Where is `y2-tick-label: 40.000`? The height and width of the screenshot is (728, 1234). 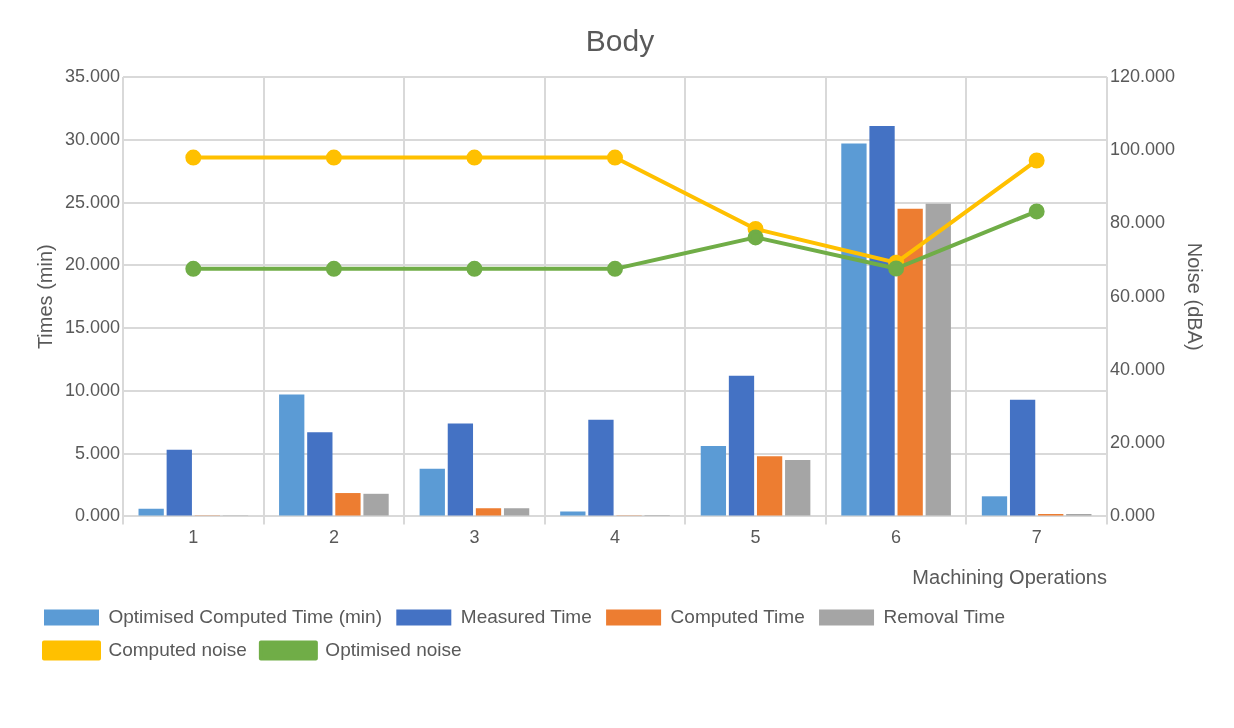 y2-tick-label: 40.000 is located at coordinates (1137, 368).